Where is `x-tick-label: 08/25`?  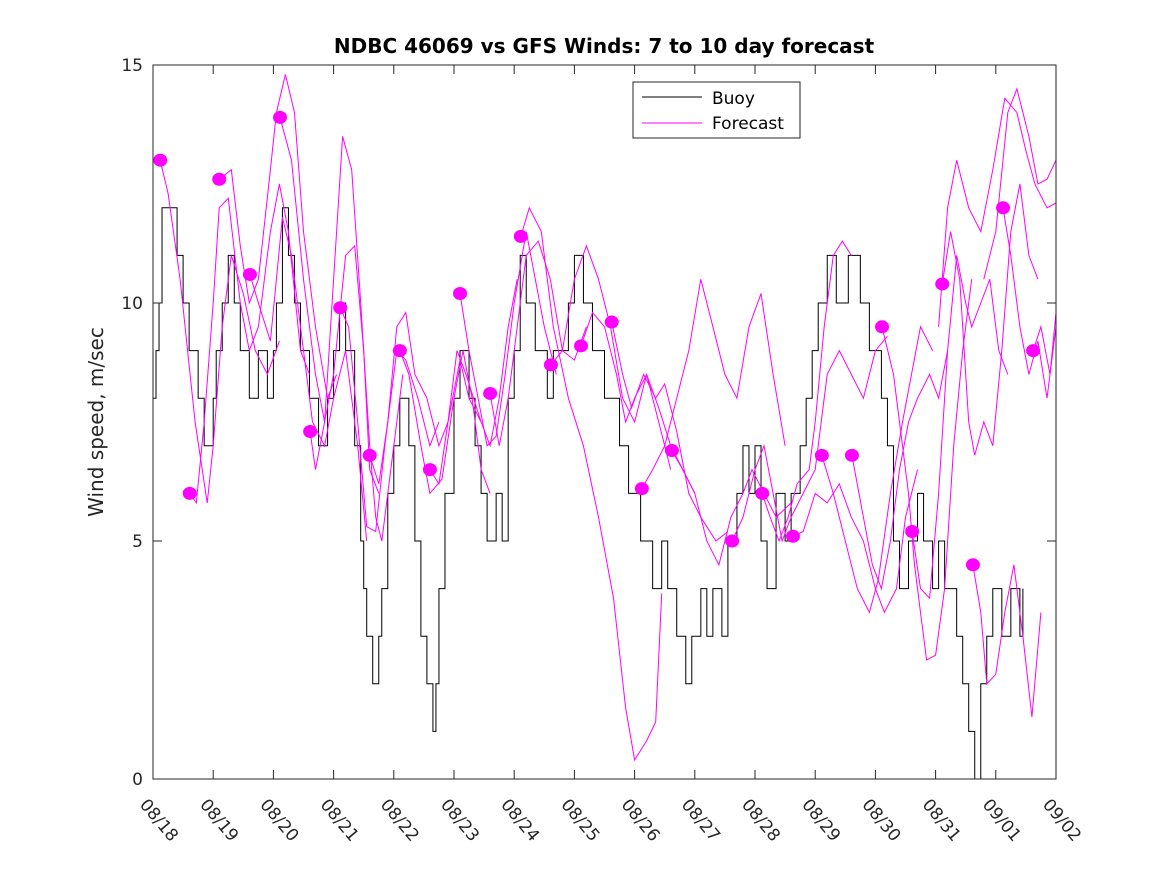
x-tick-label: 08/25 is located at coordinates (580, 820).